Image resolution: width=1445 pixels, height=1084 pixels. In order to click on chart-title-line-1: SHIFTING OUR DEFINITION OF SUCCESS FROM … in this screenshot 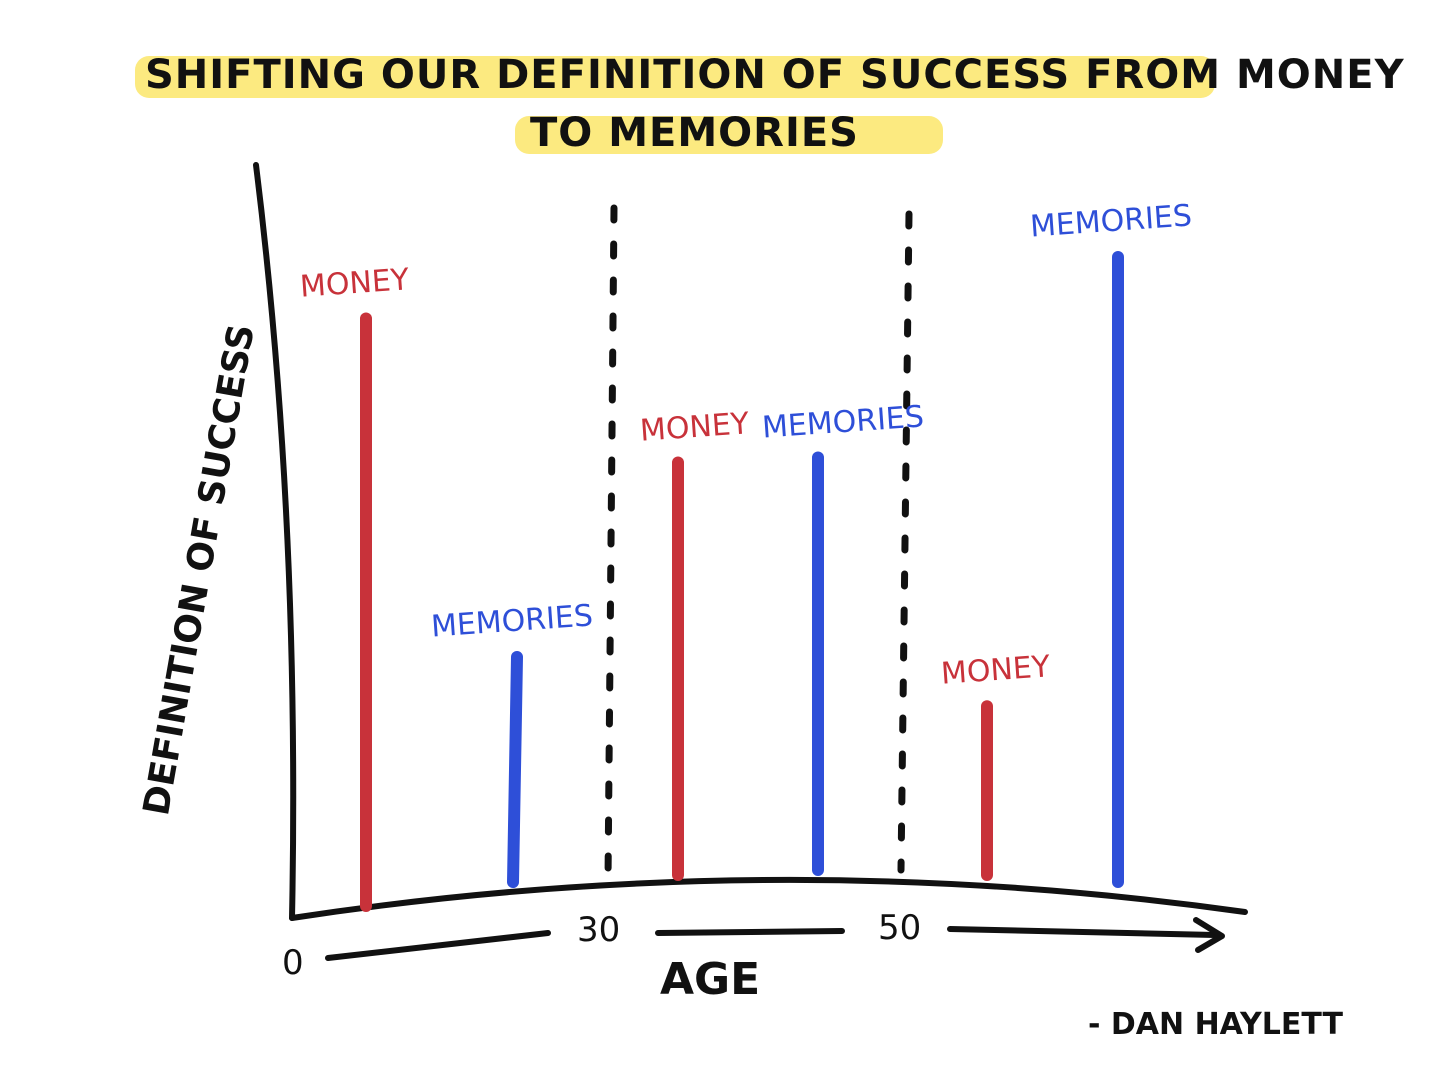, I will do `click(775, 75)`.